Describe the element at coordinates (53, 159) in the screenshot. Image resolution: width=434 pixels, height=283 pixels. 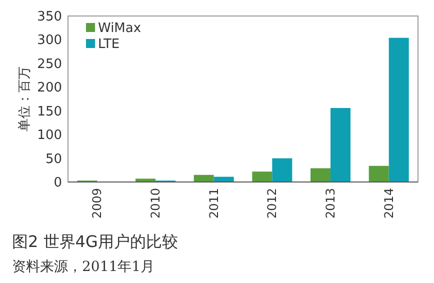
I see `y-tick-label: 50` at that location.